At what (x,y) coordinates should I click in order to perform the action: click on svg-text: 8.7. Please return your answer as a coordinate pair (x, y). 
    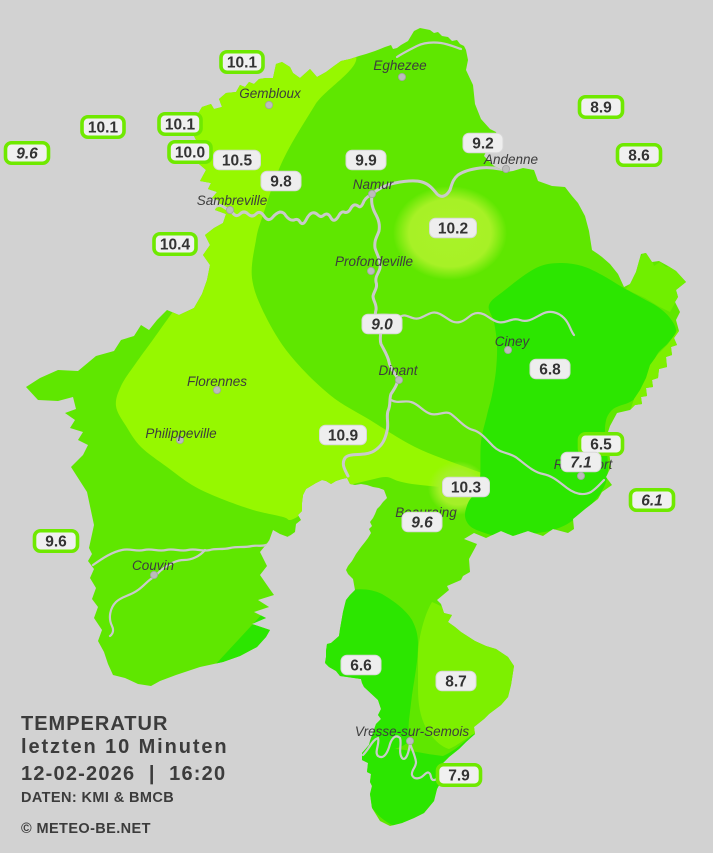
    Looking at the image, I should click on (456, 682).